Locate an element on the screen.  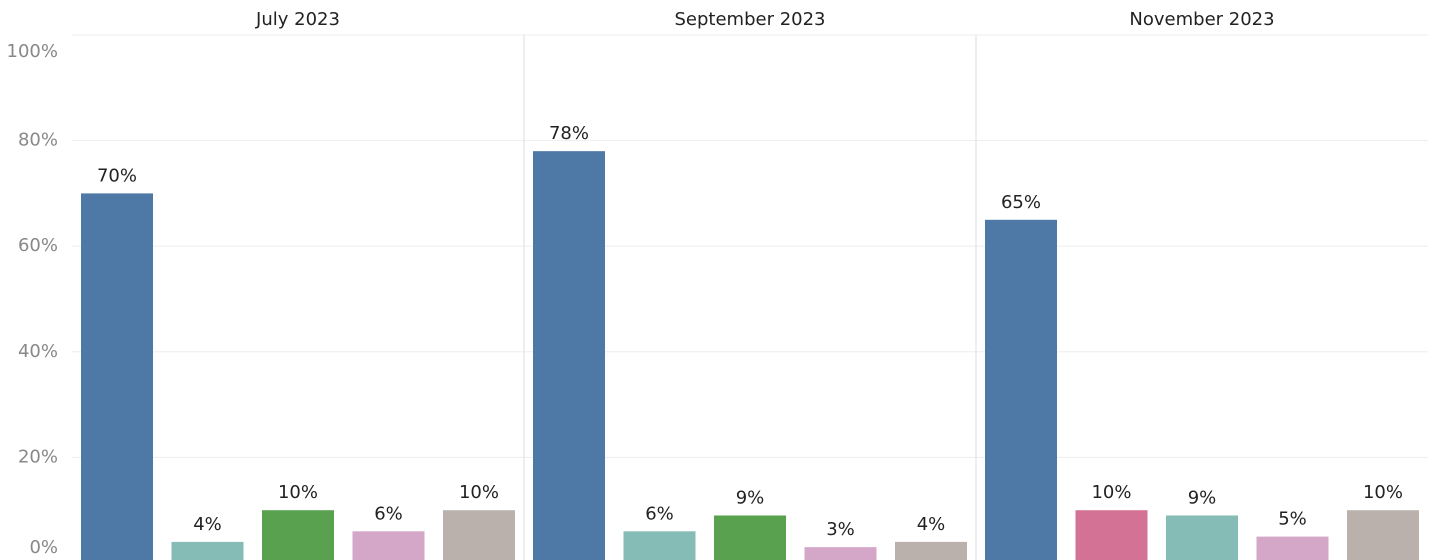
value-label: 70% is located at coordinates (117, 175).